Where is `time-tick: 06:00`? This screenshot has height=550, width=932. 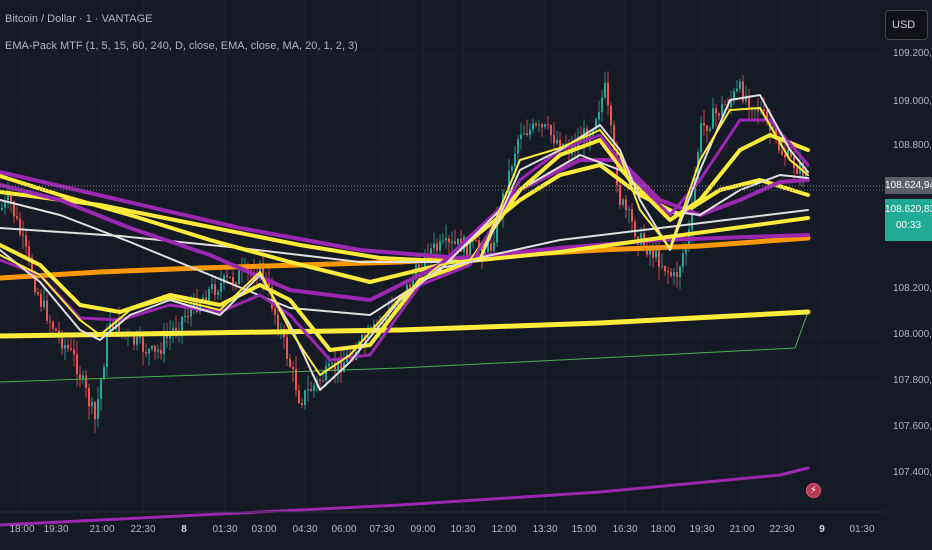
time-tick: 06:00 is located at coordinates (344, 529).